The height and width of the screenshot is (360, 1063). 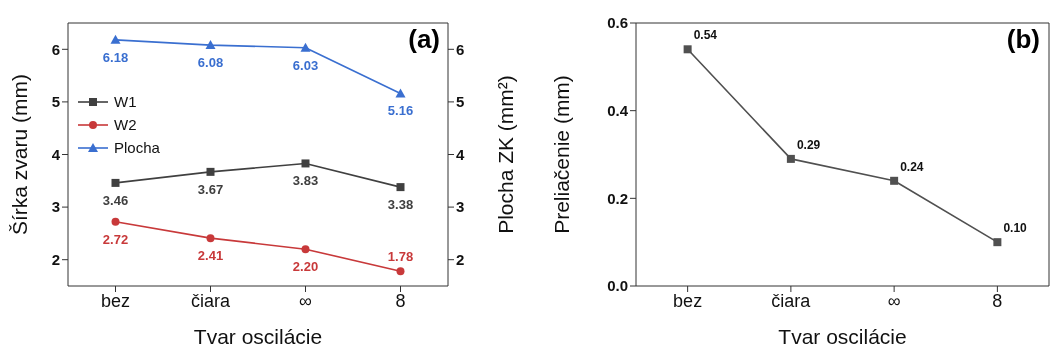 I want to click on data-label: 2.72, so click(x=115, y=239).